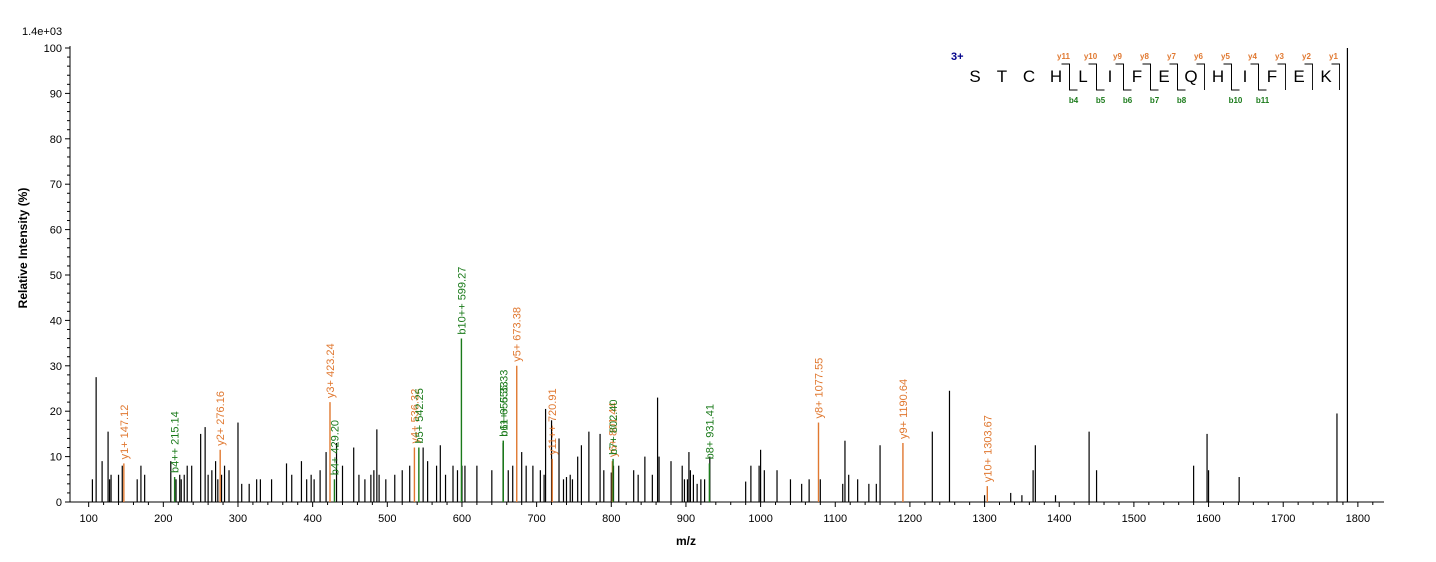  I want to click on b-ion-label: b5, so click(1101, 100).